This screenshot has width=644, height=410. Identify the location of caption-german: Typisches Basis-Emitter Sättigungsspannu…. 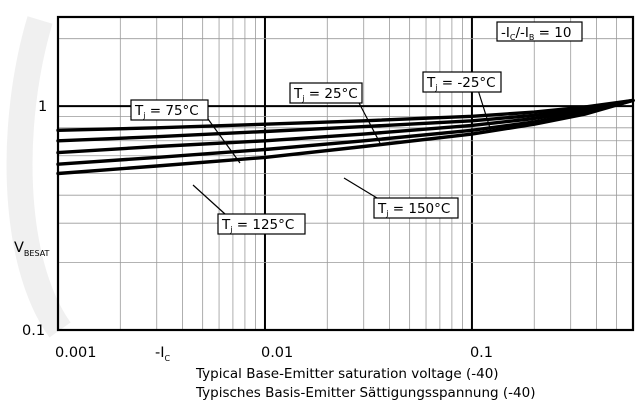
(365, 393).